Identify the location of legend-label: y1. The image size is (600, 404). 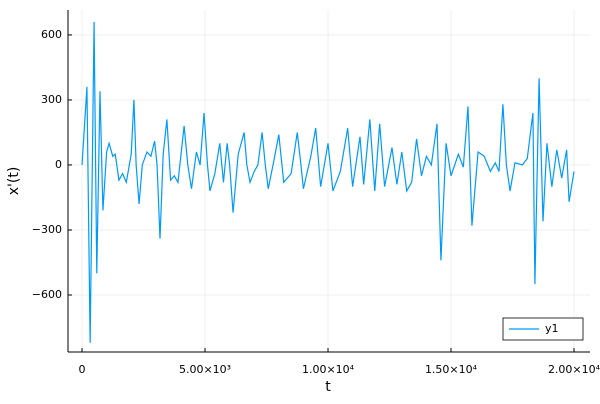
(552, 328).